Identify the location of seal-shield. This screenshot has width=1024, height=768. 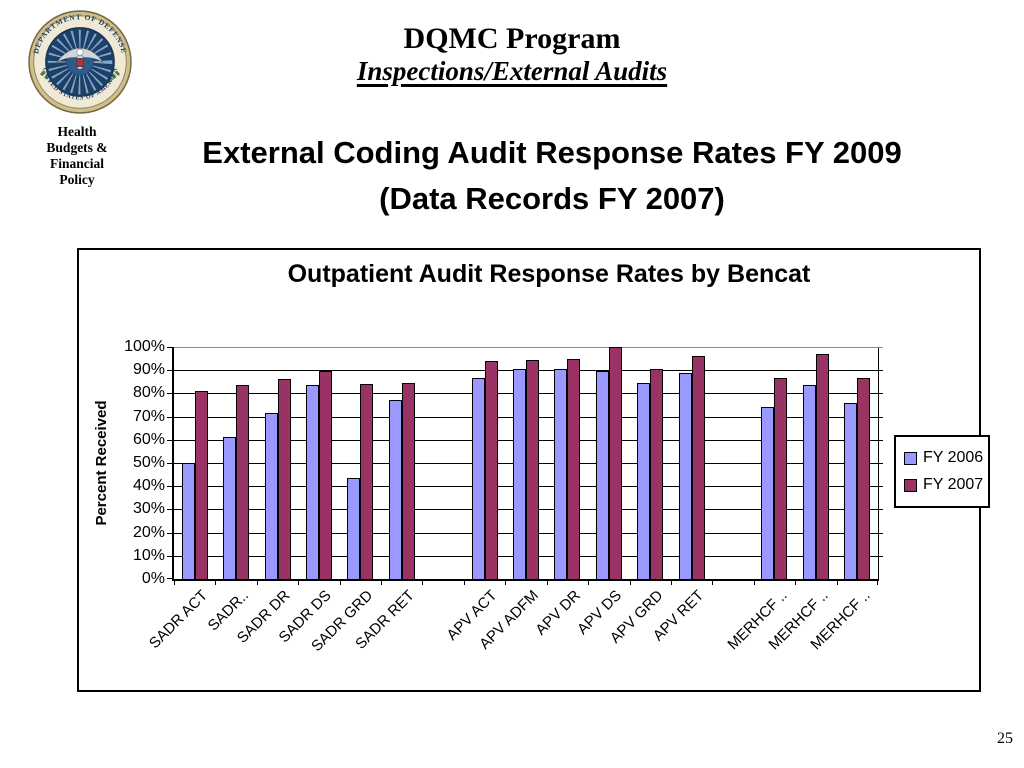
(80, 62).